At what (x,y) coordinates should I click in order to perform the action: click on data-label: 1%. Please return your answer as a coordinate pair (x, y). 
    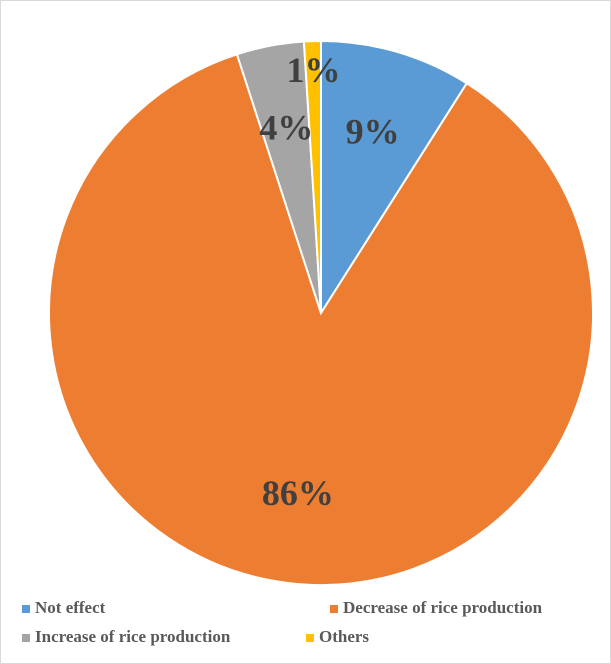
    Looking at the image, I should click on (313, 70).